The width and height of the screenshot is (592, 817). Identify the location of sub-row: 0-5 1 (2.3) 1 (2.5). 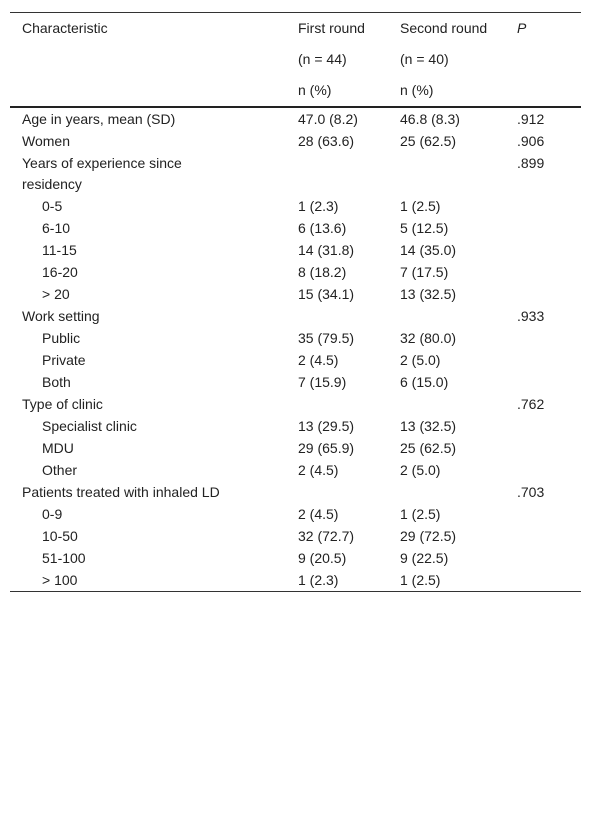
(295, 206).